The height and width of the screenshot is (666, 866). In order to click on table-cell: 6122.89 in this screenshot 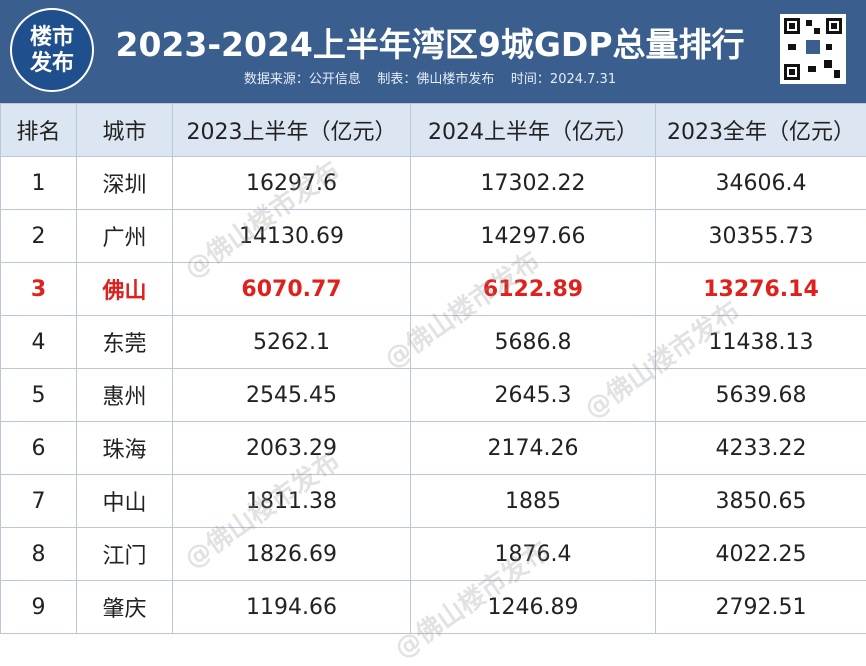, I will do `click(533, 289)`.